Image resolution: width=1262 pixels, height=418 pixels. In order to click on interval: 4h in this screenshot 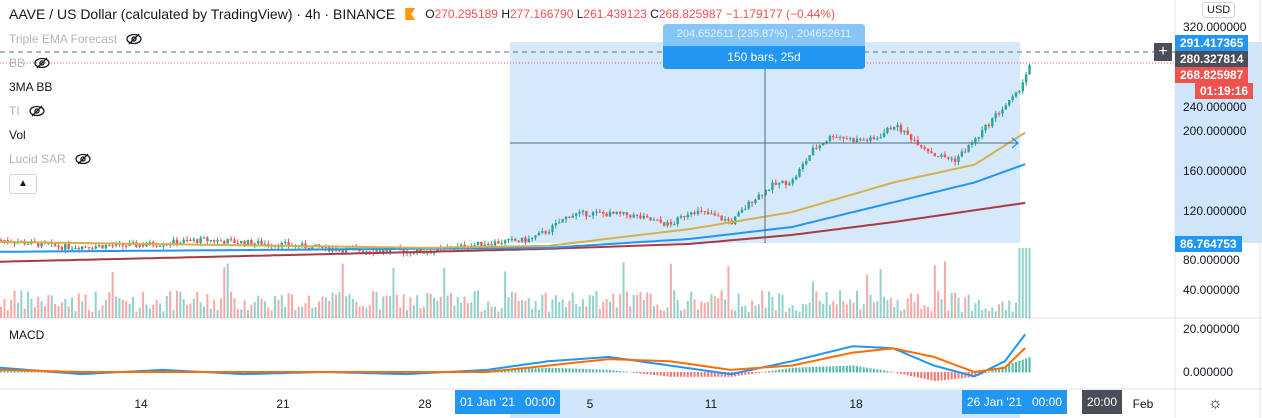, I will do `click(312, 14)`.